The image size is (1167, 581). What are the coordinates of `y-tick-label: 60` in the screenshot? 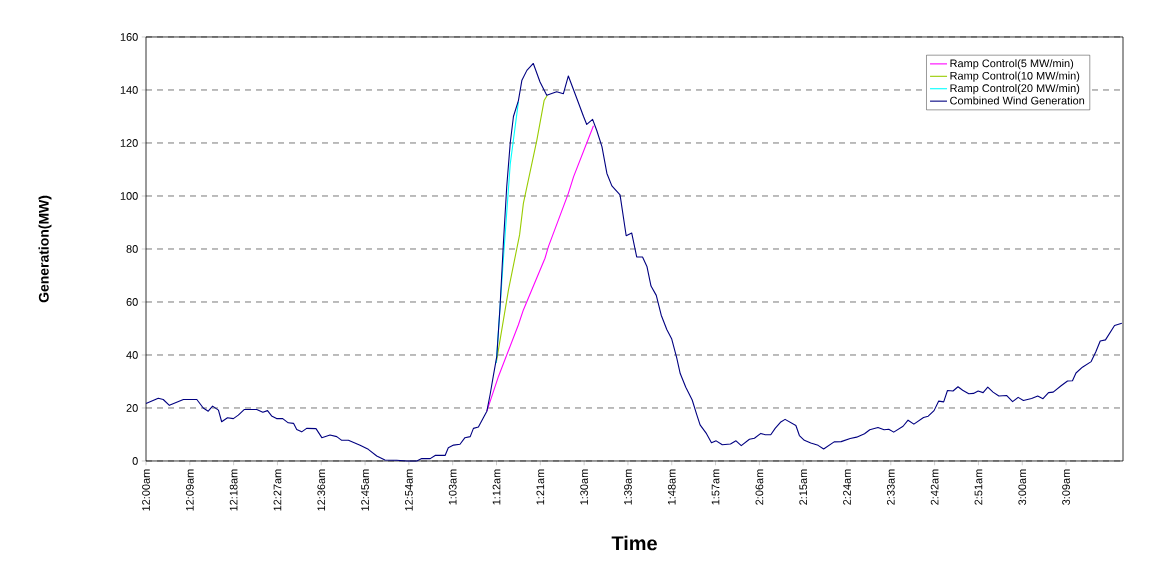 It's located at (132, 302).